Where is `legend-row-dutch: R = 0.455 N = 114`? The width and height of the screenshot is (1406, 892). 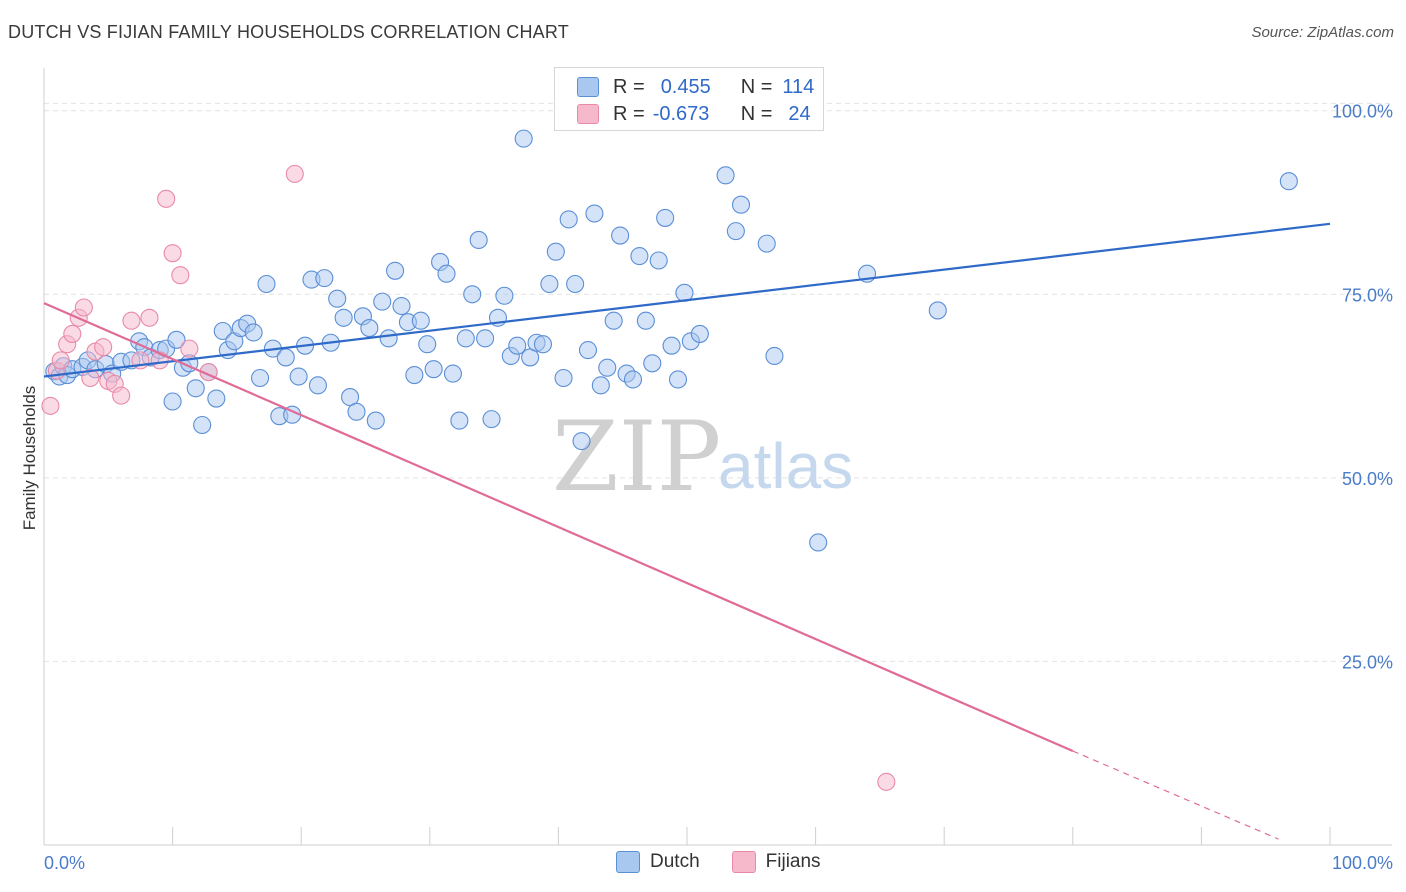
legend-row-dutch: R = 0.455 N = 114 is located at coordinates (695, 87).